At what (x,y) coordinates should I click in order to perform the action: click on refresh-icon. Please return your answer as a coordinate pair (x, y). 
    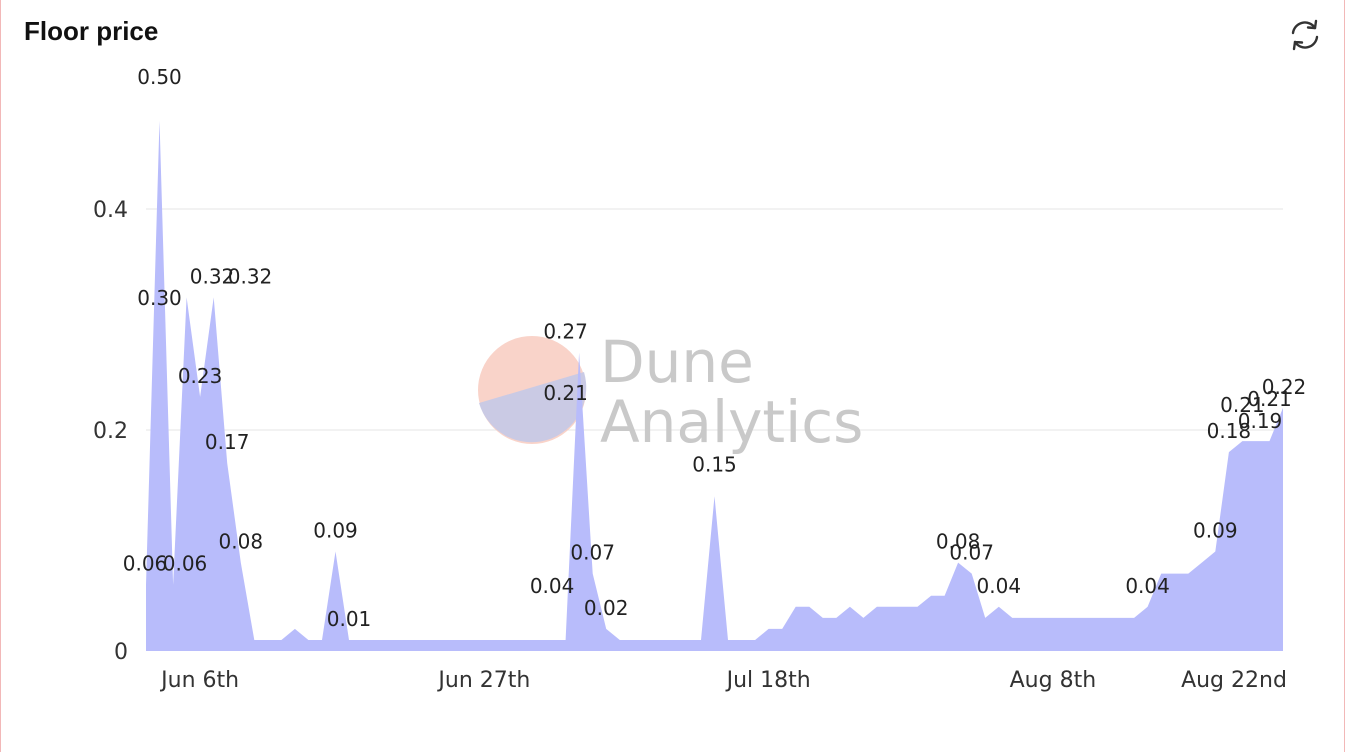
    Looking at the image, I should click on (1305, 35).